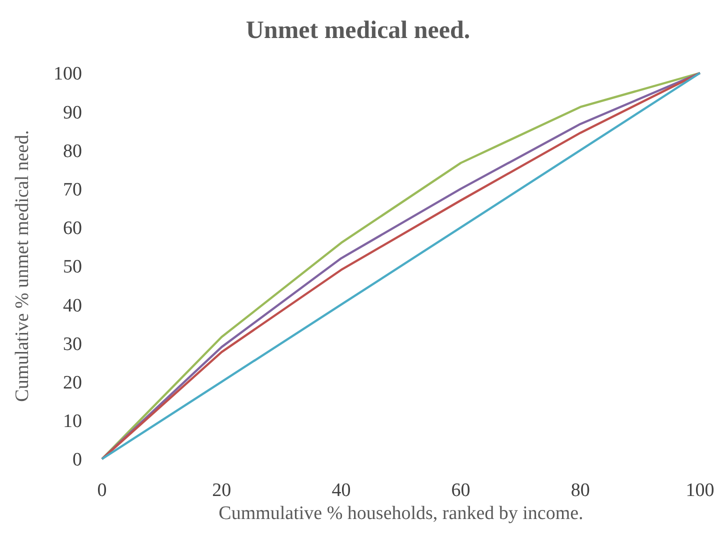 The height and width of the screenshot is (537, 716). Describe the element at coordinates (700, 490) in the screenshot. I see `x-tick-label: 100` at that location.